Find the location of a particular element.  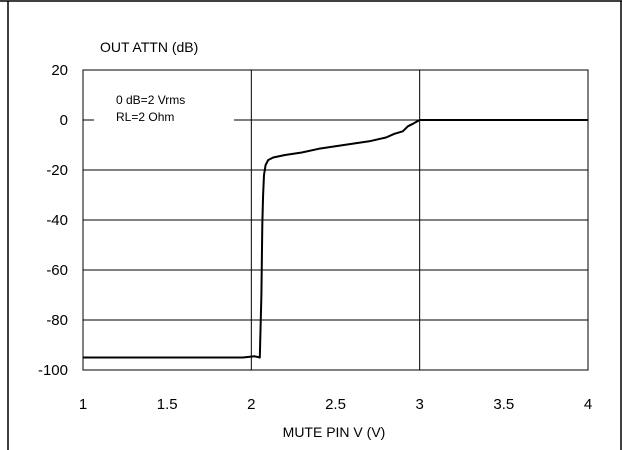

x-tick-label: 1.5 is located at coordinates (167, 404).